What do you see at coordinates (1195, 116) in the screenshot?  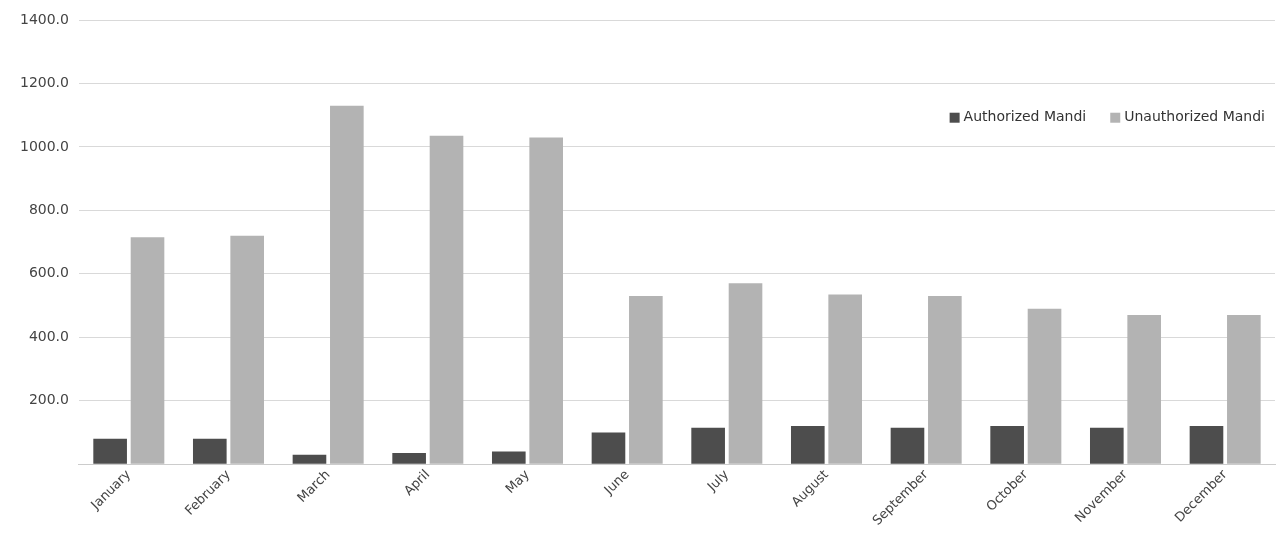 I see `legend-label: Unauthorized Mandi` at bounding box center [1195, 116].